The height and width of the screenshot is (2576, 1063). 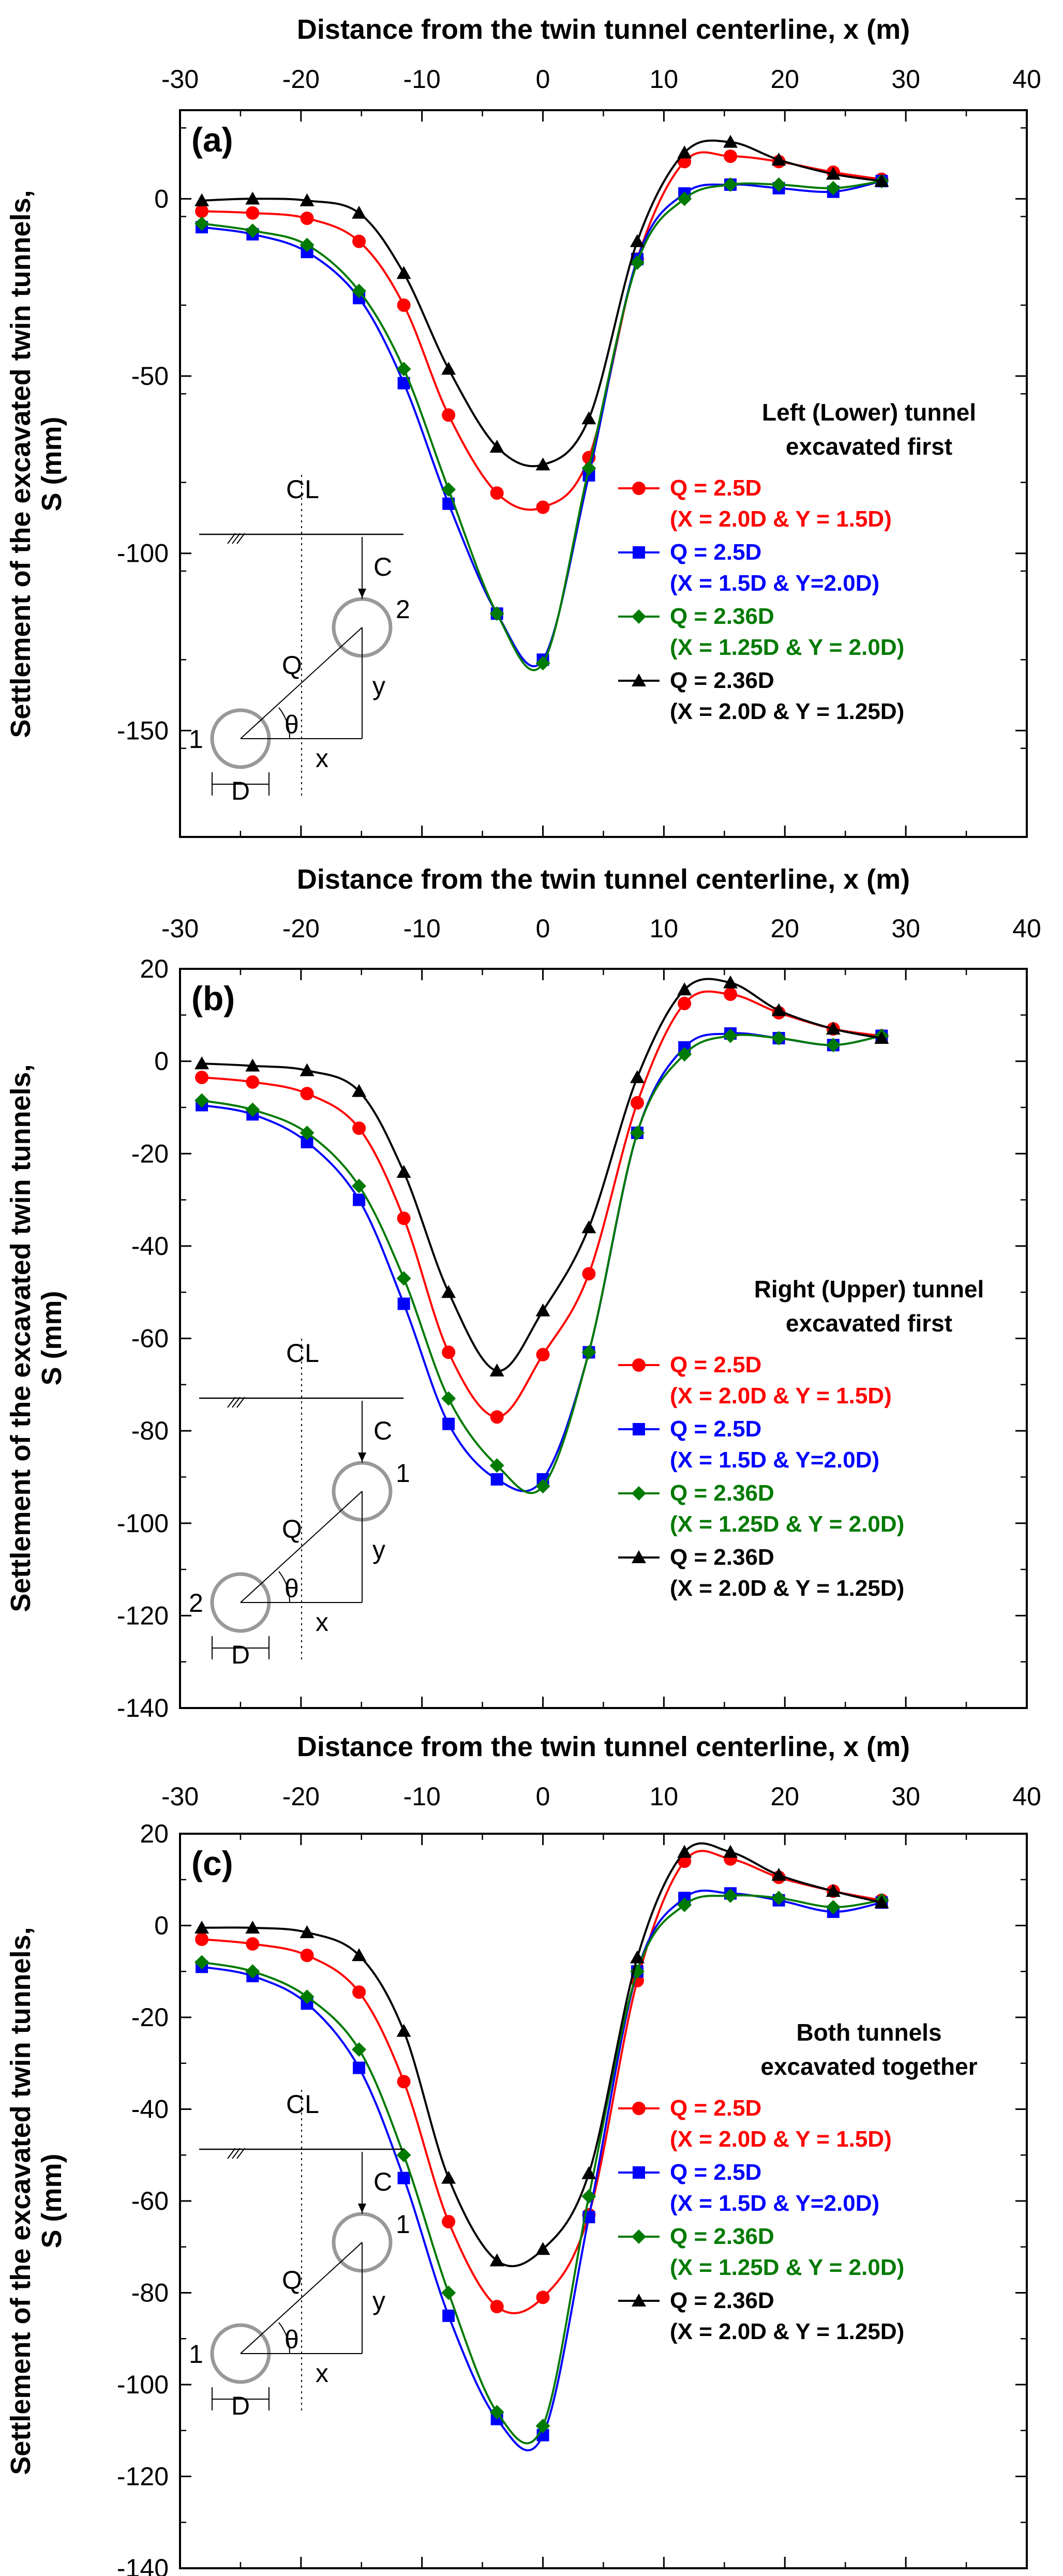 What do you see at coordinates (180, 1796) in the screenshot?
I see `x-tick-label: -30` at bounding box center [180, 1796].